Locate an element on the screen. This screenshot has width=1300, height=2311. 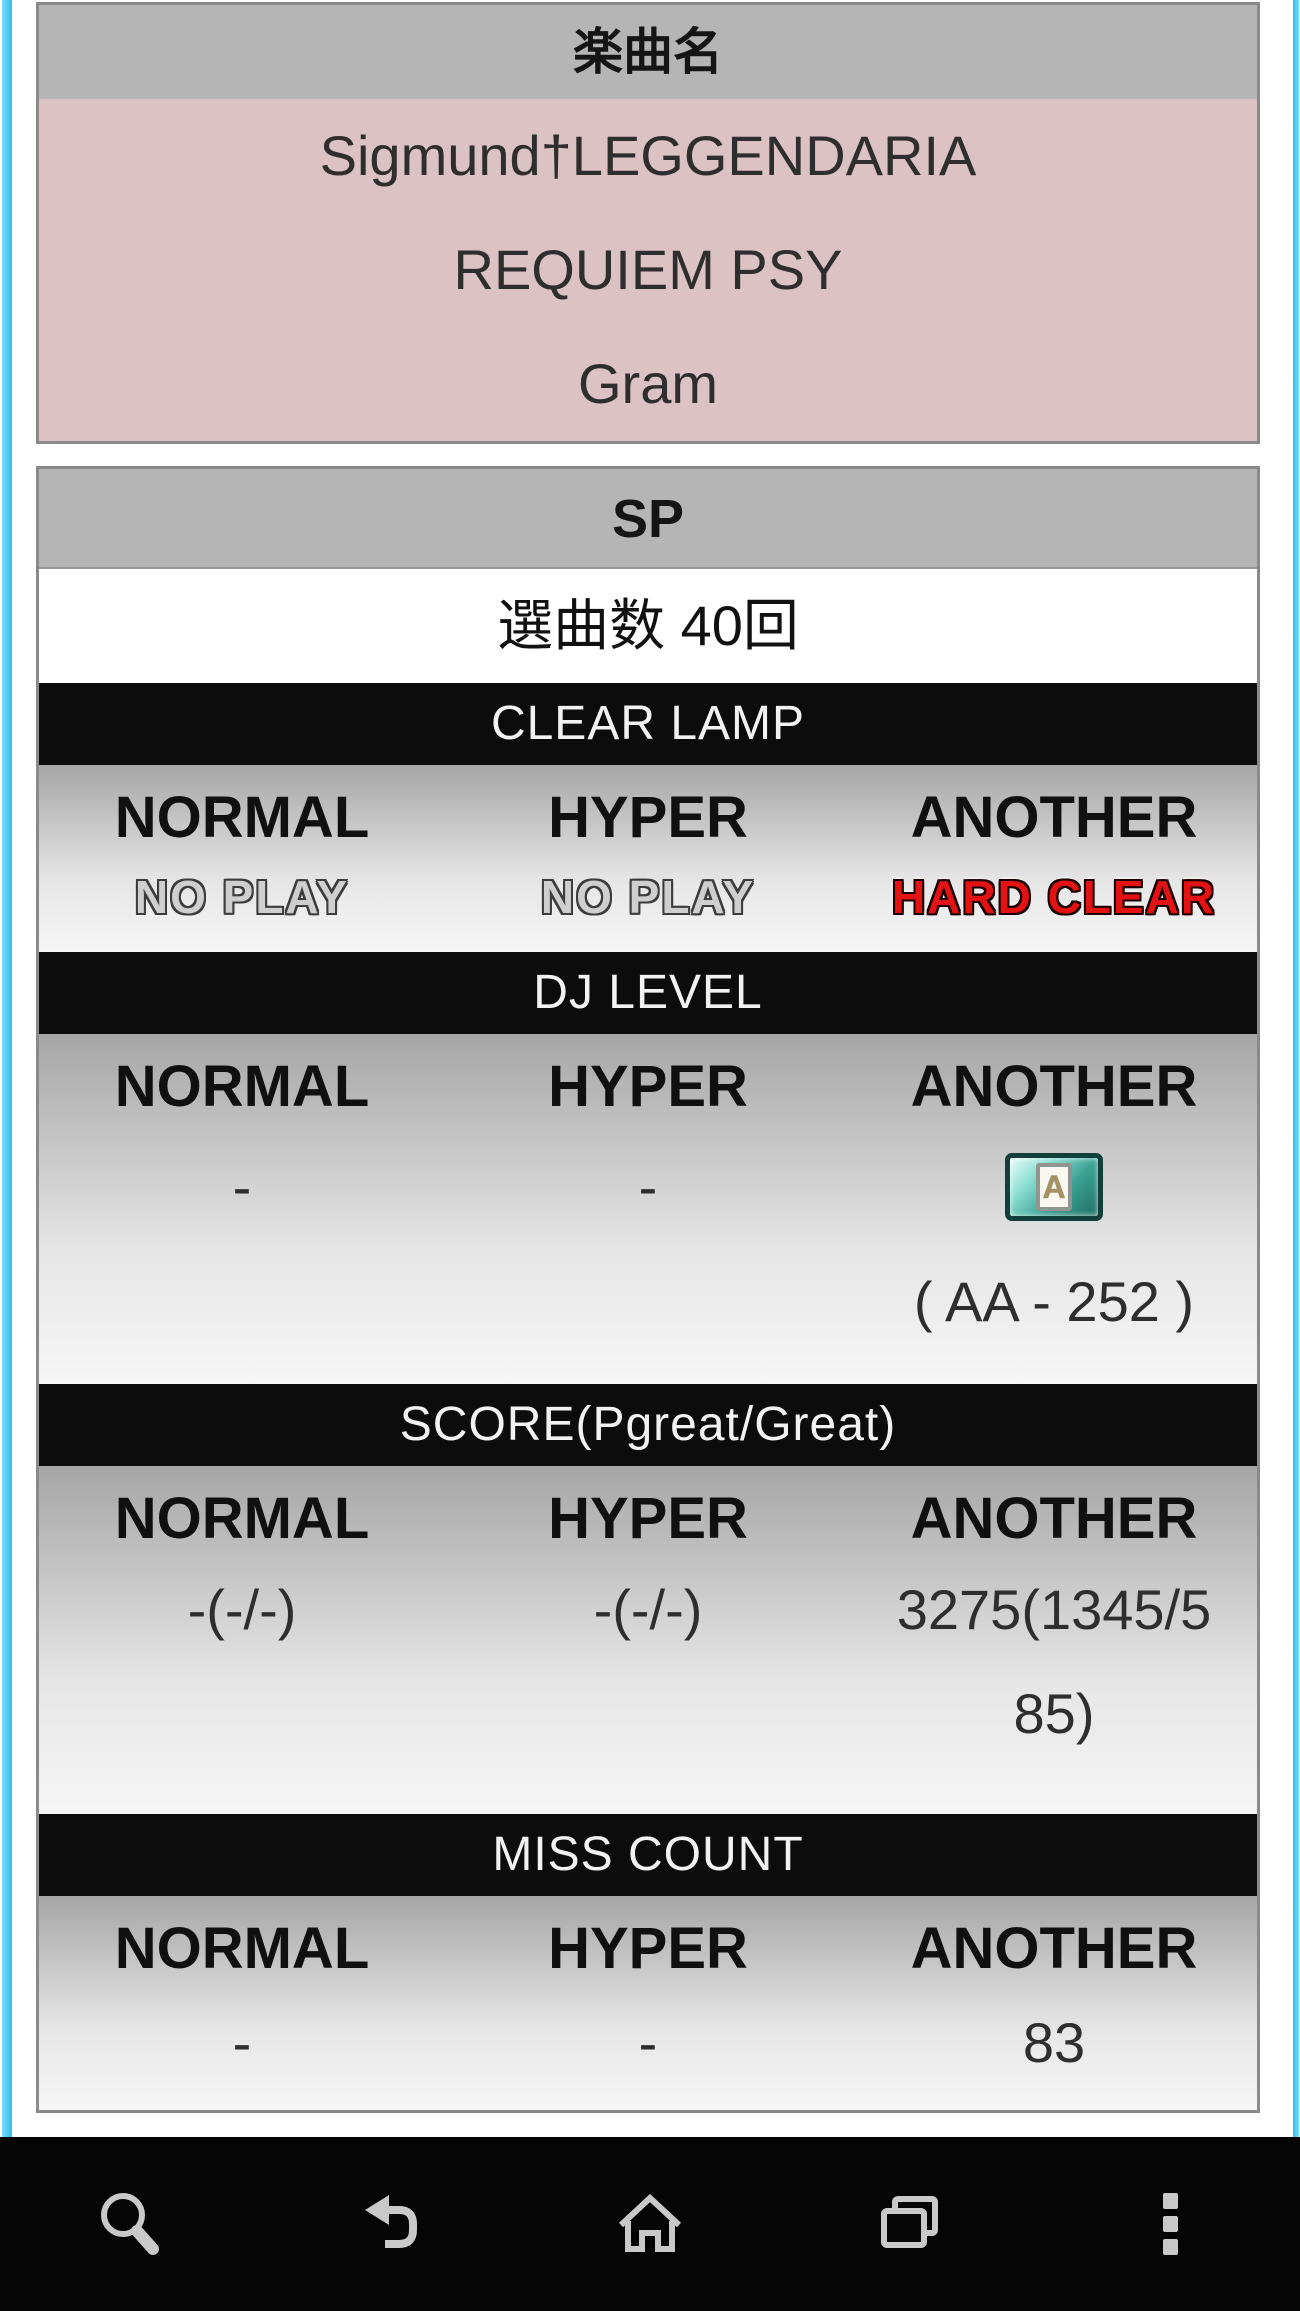
dj-level-another-detail: ( AA - 252 ) is located at coordinates (1054, 1301).